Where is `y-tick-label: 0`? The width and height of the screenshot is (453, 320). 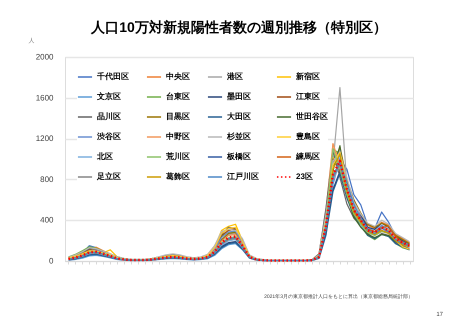
y-tick-label: 0 is located at coordinates (51, 261).